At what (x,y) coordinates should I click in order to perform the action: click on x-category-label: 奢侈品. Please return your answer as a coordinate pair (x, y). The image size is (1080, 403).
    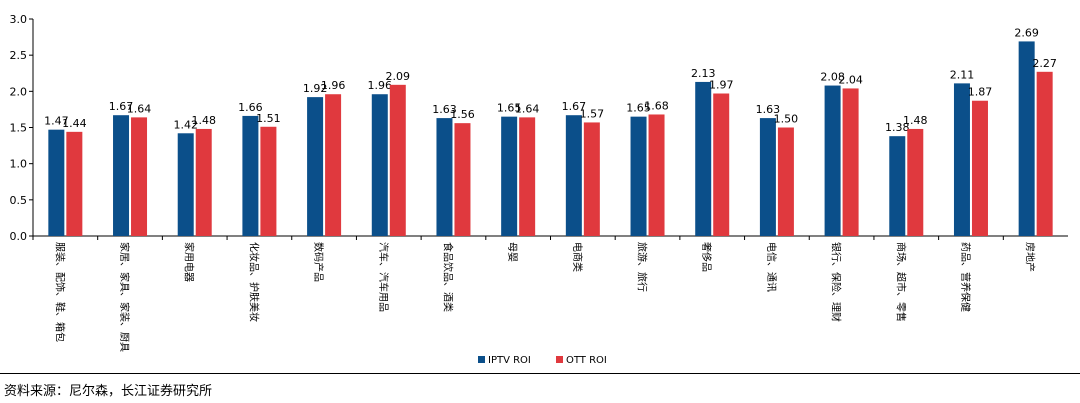
    Looking at the image, I should click on (706, 257).